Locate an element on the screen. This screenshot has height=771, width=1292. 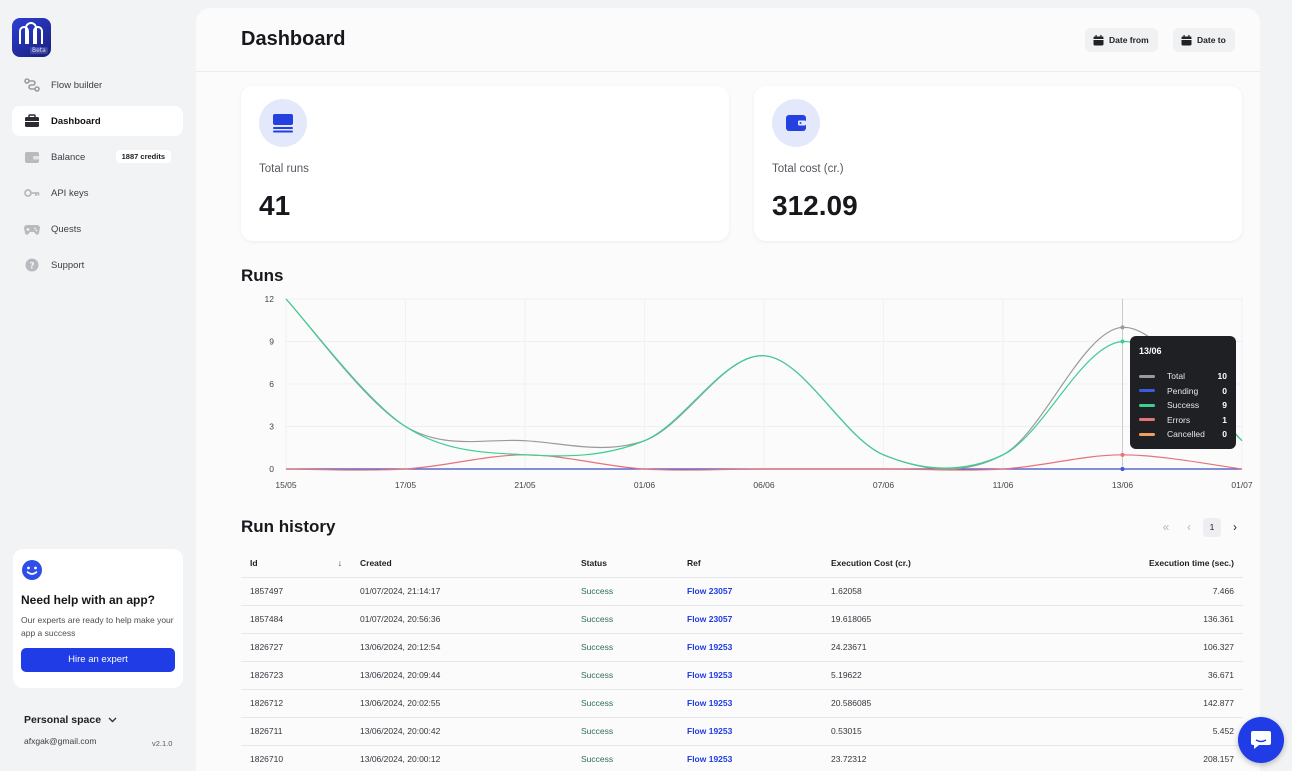
tooltip-series-name: Pending is located at coordinates (1183, 390).